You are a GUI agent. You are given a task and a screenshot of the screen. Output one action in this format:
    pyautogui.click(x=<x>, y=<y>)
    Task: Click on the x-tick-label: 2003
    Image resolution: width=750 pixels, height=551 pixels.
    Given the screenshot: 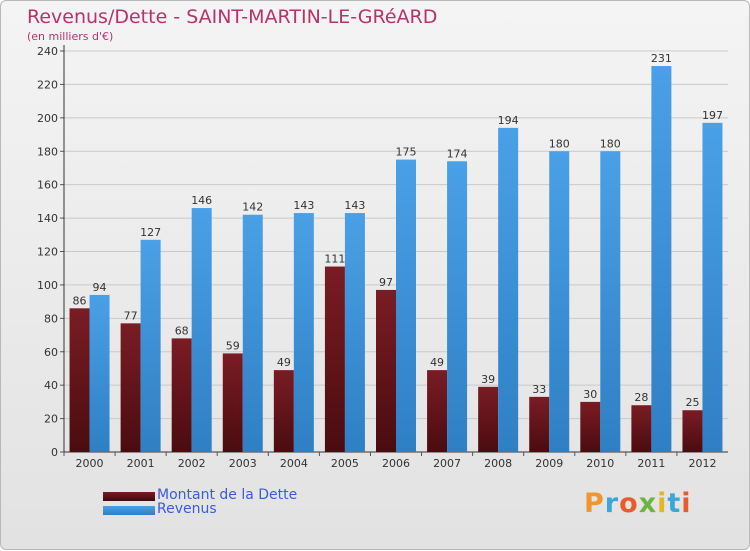 What is the action you would take?
    pyautogui.click(x=243, y=463)
    